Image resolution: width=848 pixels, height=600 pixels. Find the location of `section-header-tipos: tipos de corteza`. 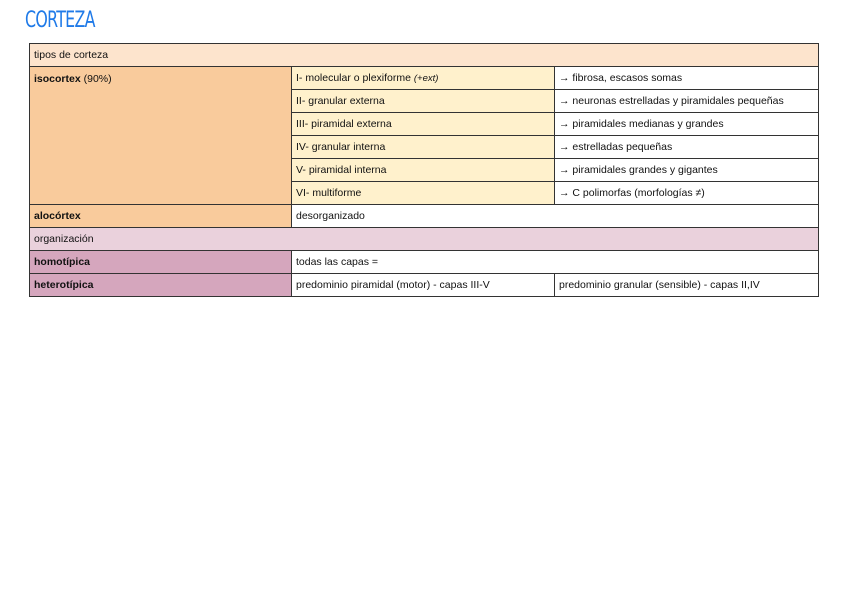

section-header-tipos: tipos de corteza is located at coordinates (424, 55).